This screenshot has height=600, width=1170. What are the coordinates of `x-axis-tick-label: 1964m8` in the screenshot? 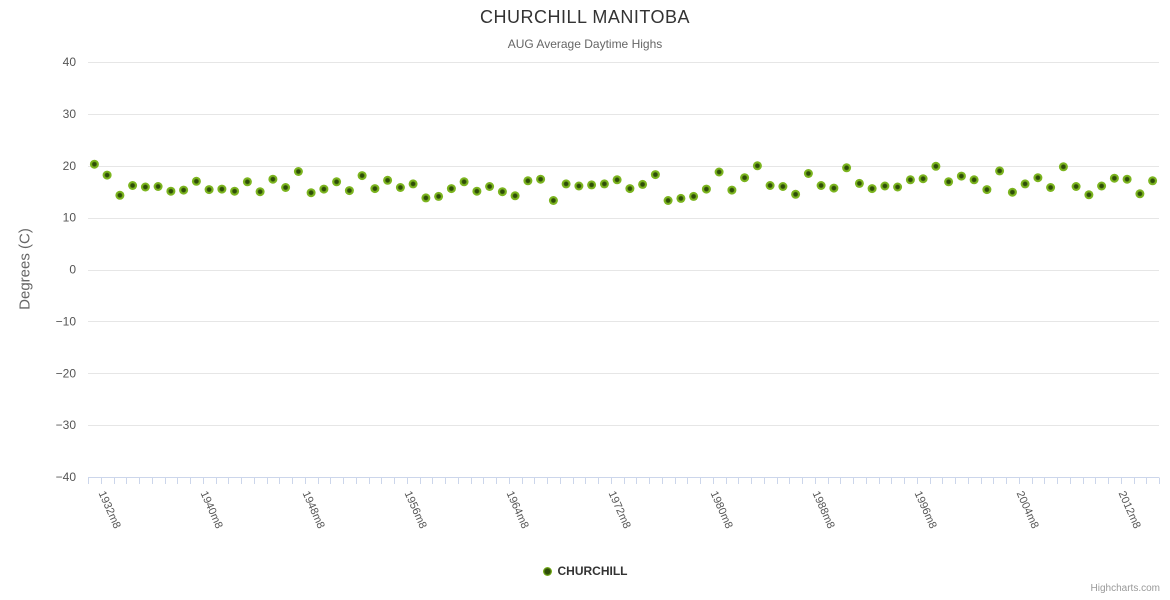 It's located at (517, 509).